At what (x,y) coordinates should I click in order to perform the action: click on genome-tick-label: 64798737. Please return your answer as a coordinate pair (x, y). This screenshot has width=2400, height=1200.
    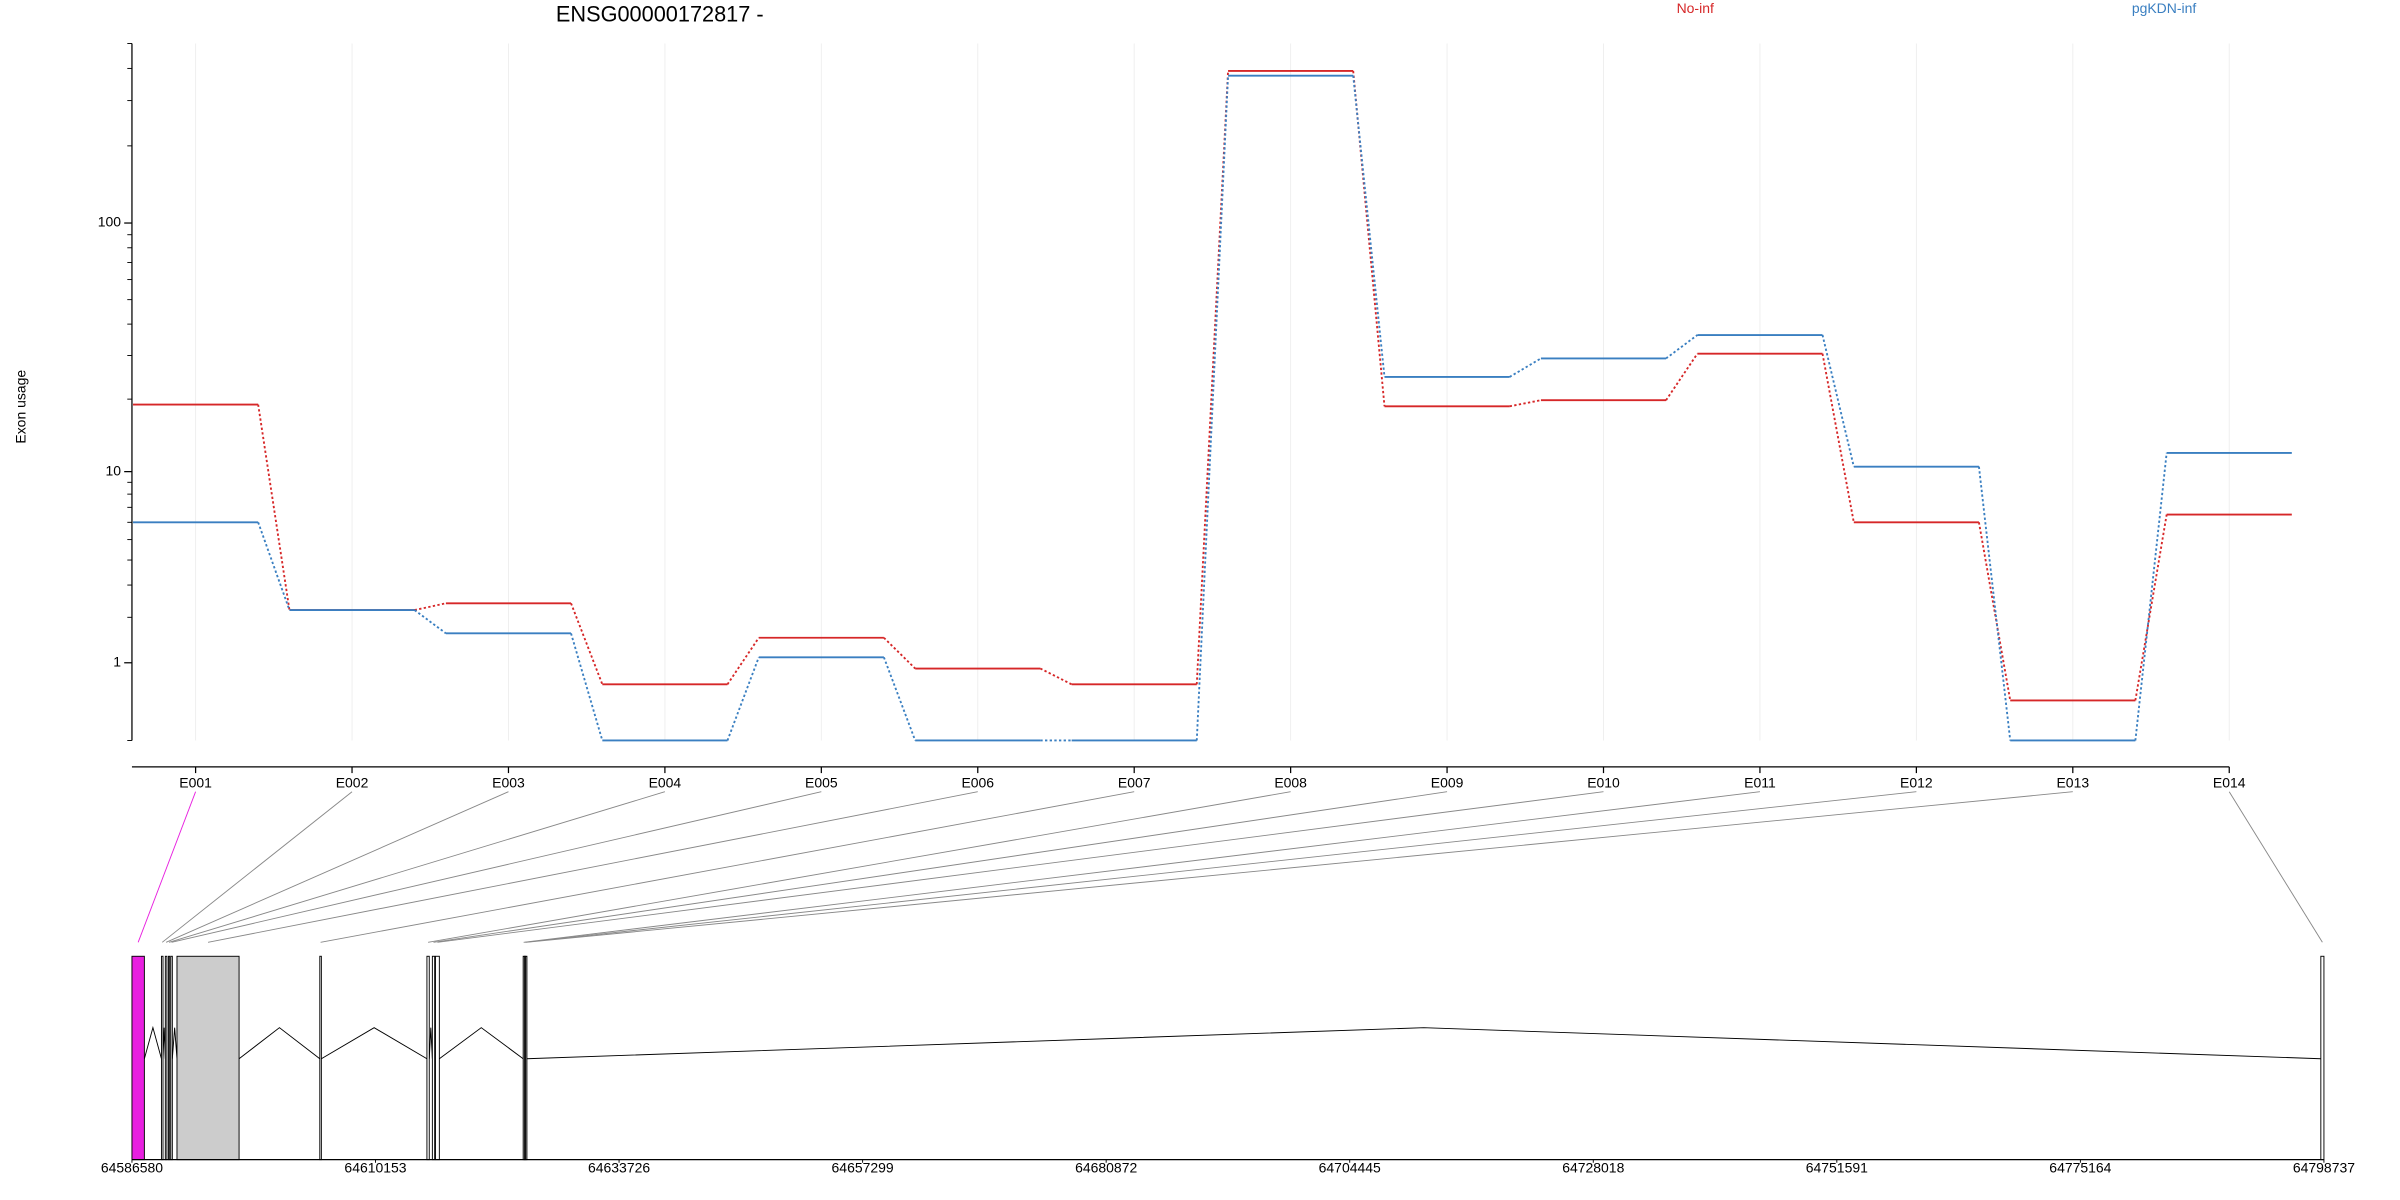
    Looking at the image, I should click on (2324, 1168).